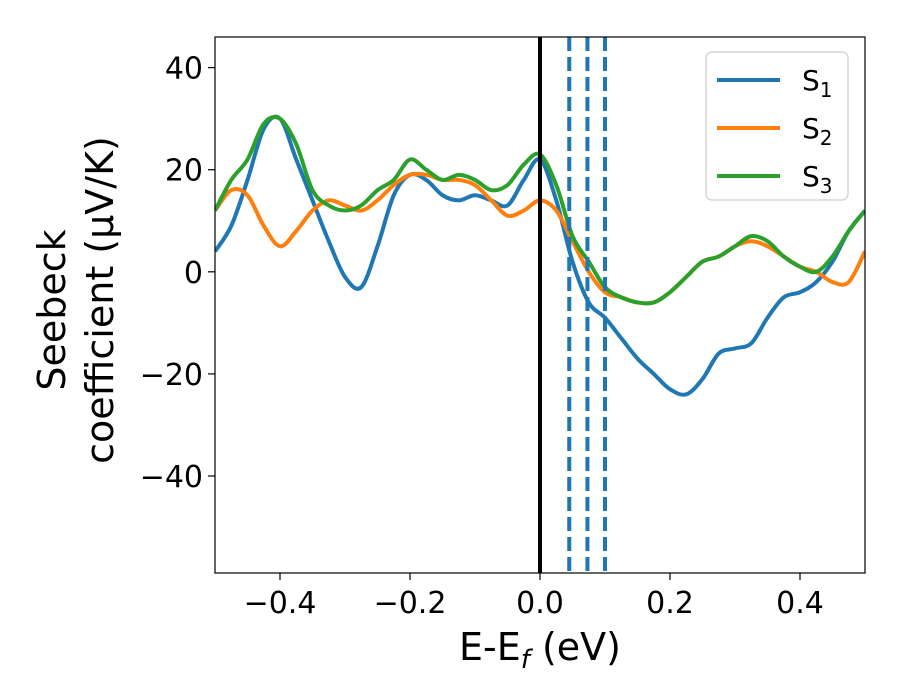 Image resolution: width=900 pixels, height=700 pixels. I want to click on y-tick-label: 0, so click(193, 273).